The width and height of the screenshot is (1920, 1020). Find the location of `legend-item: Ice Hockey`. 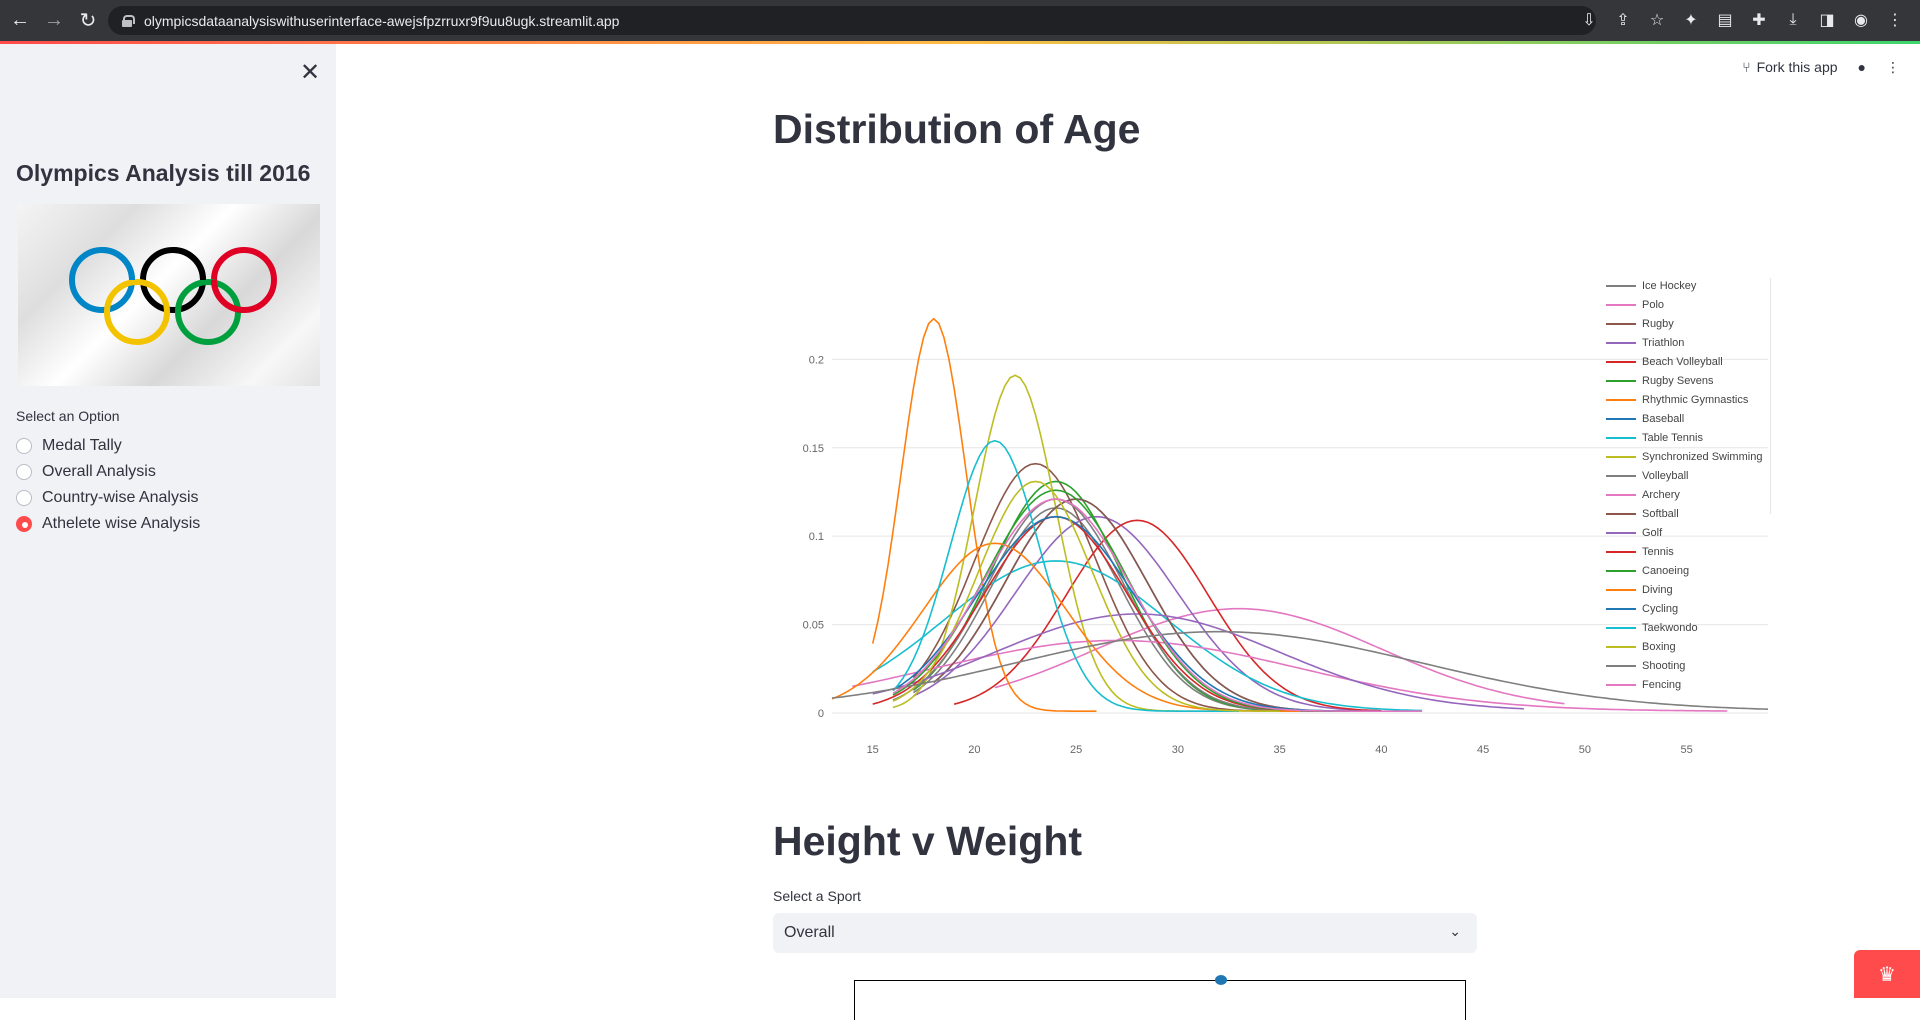

legend-item: Ice Hockey is located at coordinates (1684, 285).